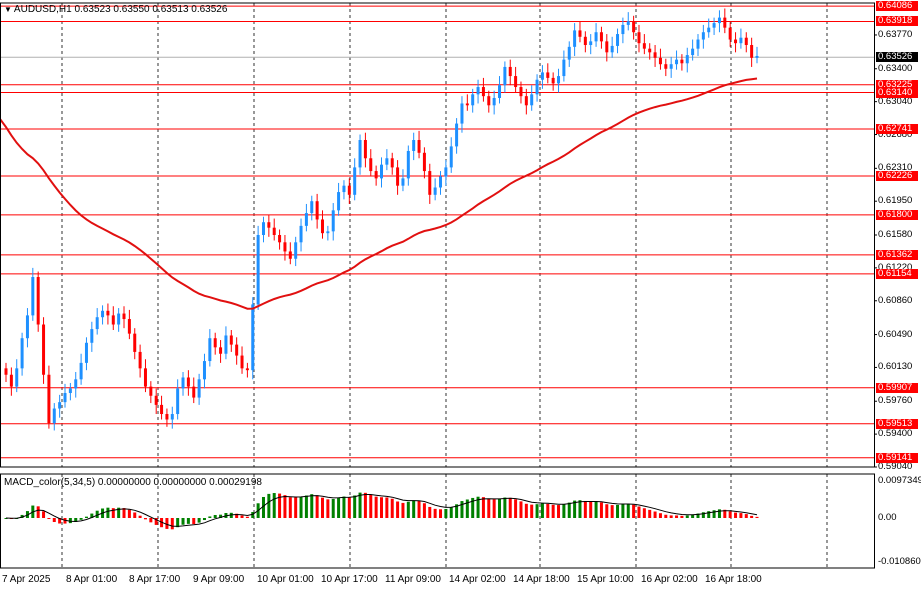 This screenshot has height=590, width=921. I want to click on time-axis-label: 11 Apr 09:00, so click(413, 579).